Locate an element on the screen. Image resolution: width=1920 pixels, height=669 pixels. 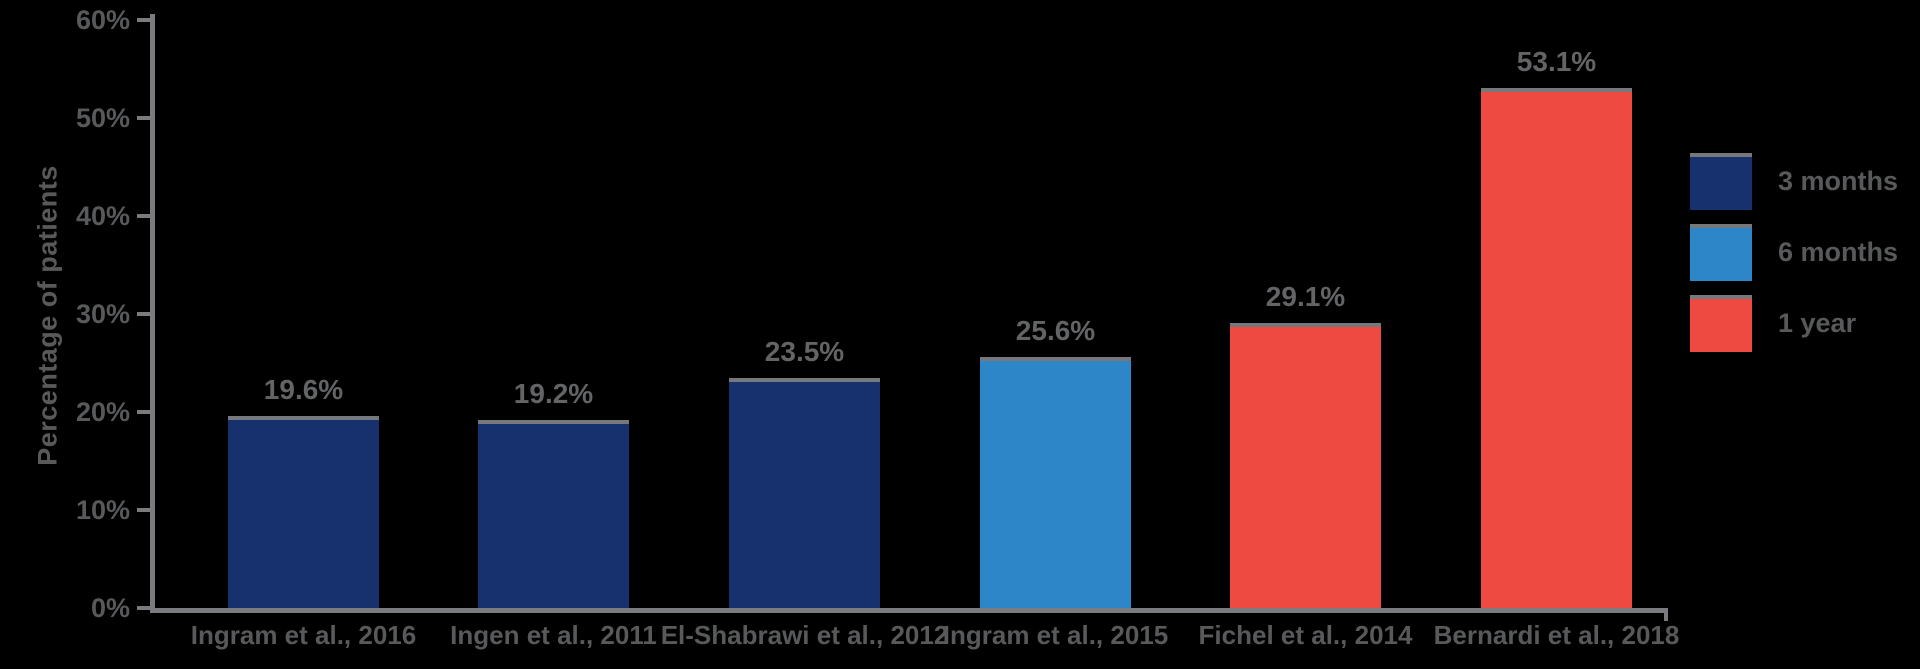
legend-label: 6 months is located at coordinates (1838, 252).